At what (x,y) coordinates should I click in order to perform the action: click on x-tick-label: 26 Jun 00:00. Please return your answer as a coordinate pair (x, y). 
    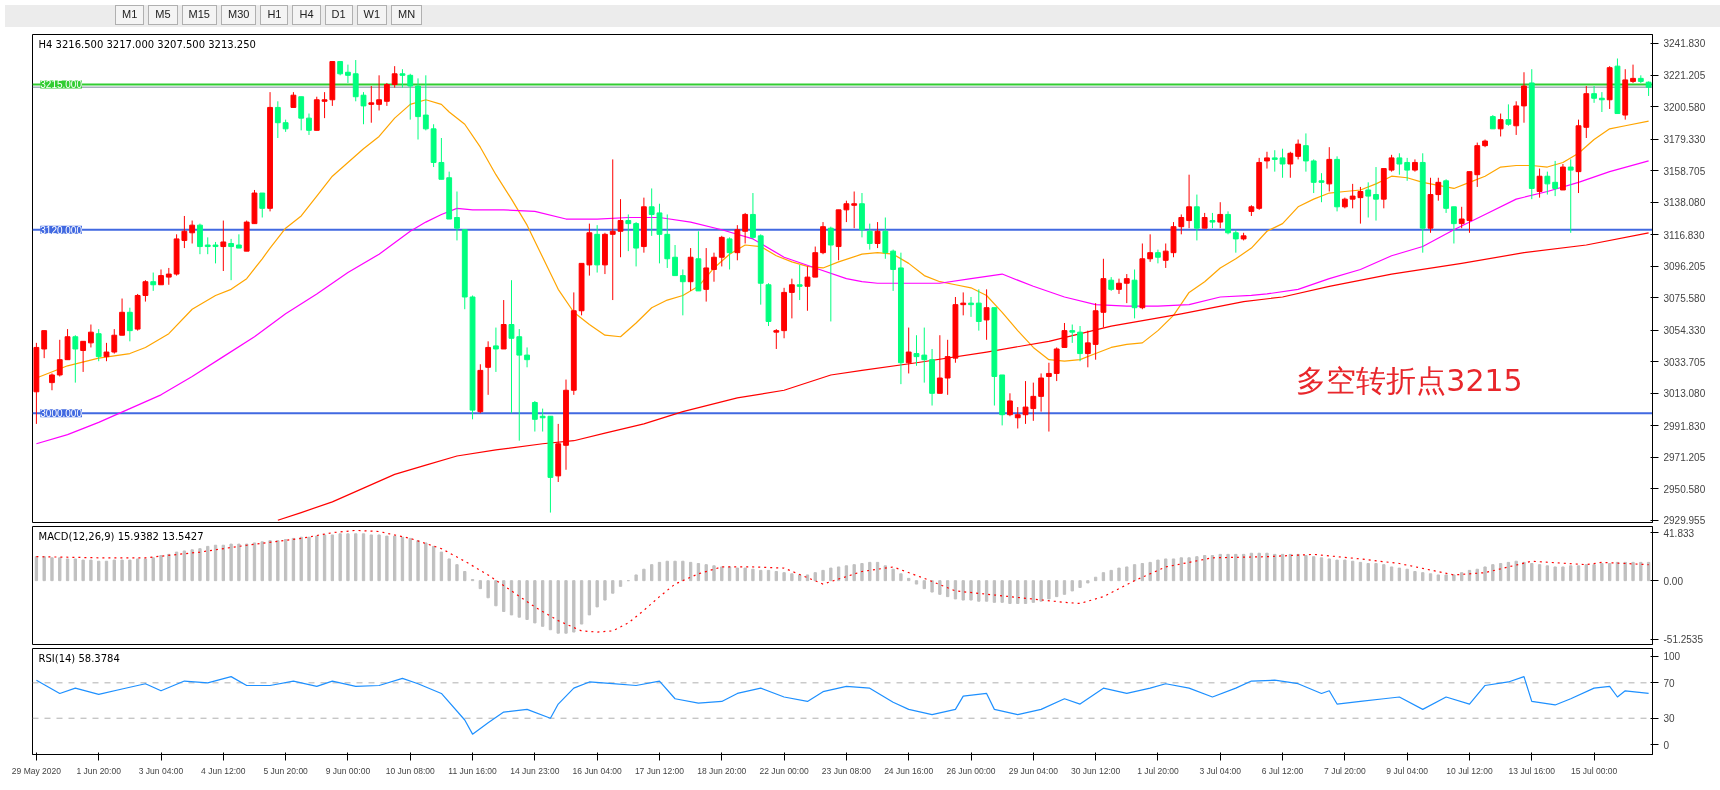
    Looking at the image, I should click on (971, 770).